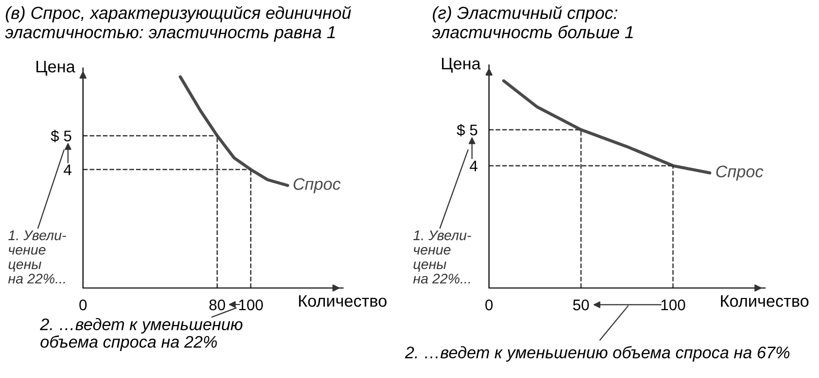  What do you see at coordinates (532, 22) in the screenshot?
I see `chart-title: (г) Эластичный спрос: эластичность больше 1` at bounding box center [532, 22].